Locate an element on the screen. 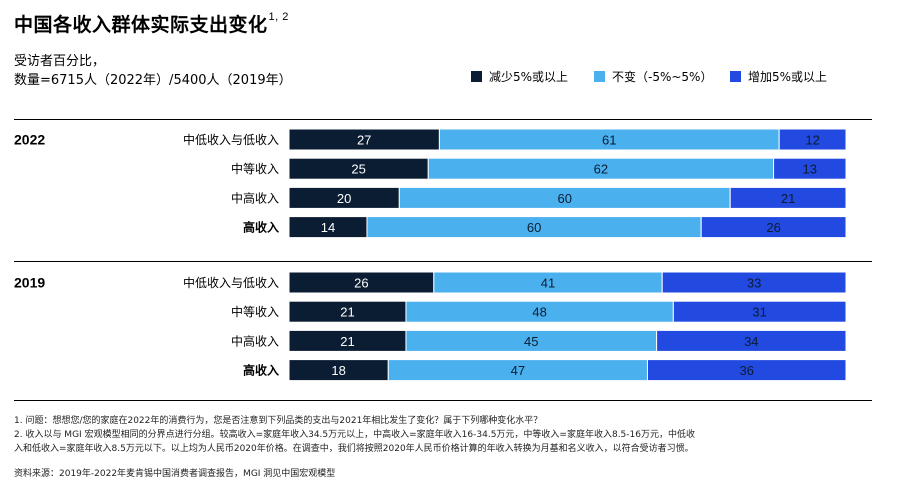 Image resolution: width=898 pixels, height=500 pixels. subtitle-sample-size: 数量=6715人（2022年）/5400人（2019年） is located at coordinates (153, 80).